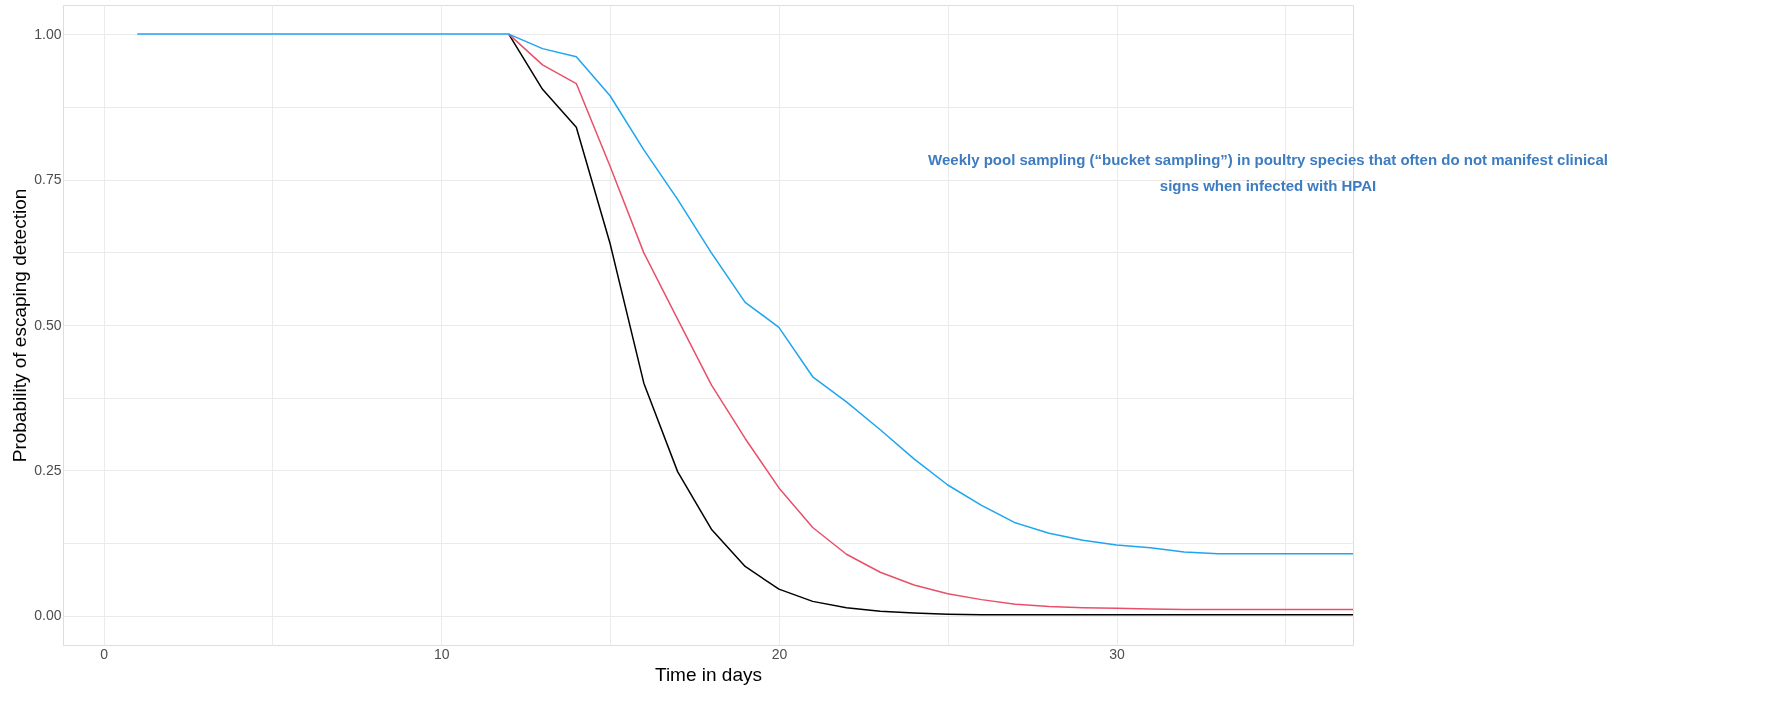  I want to click on y-tick-label: 0.25, so click(48, 469).